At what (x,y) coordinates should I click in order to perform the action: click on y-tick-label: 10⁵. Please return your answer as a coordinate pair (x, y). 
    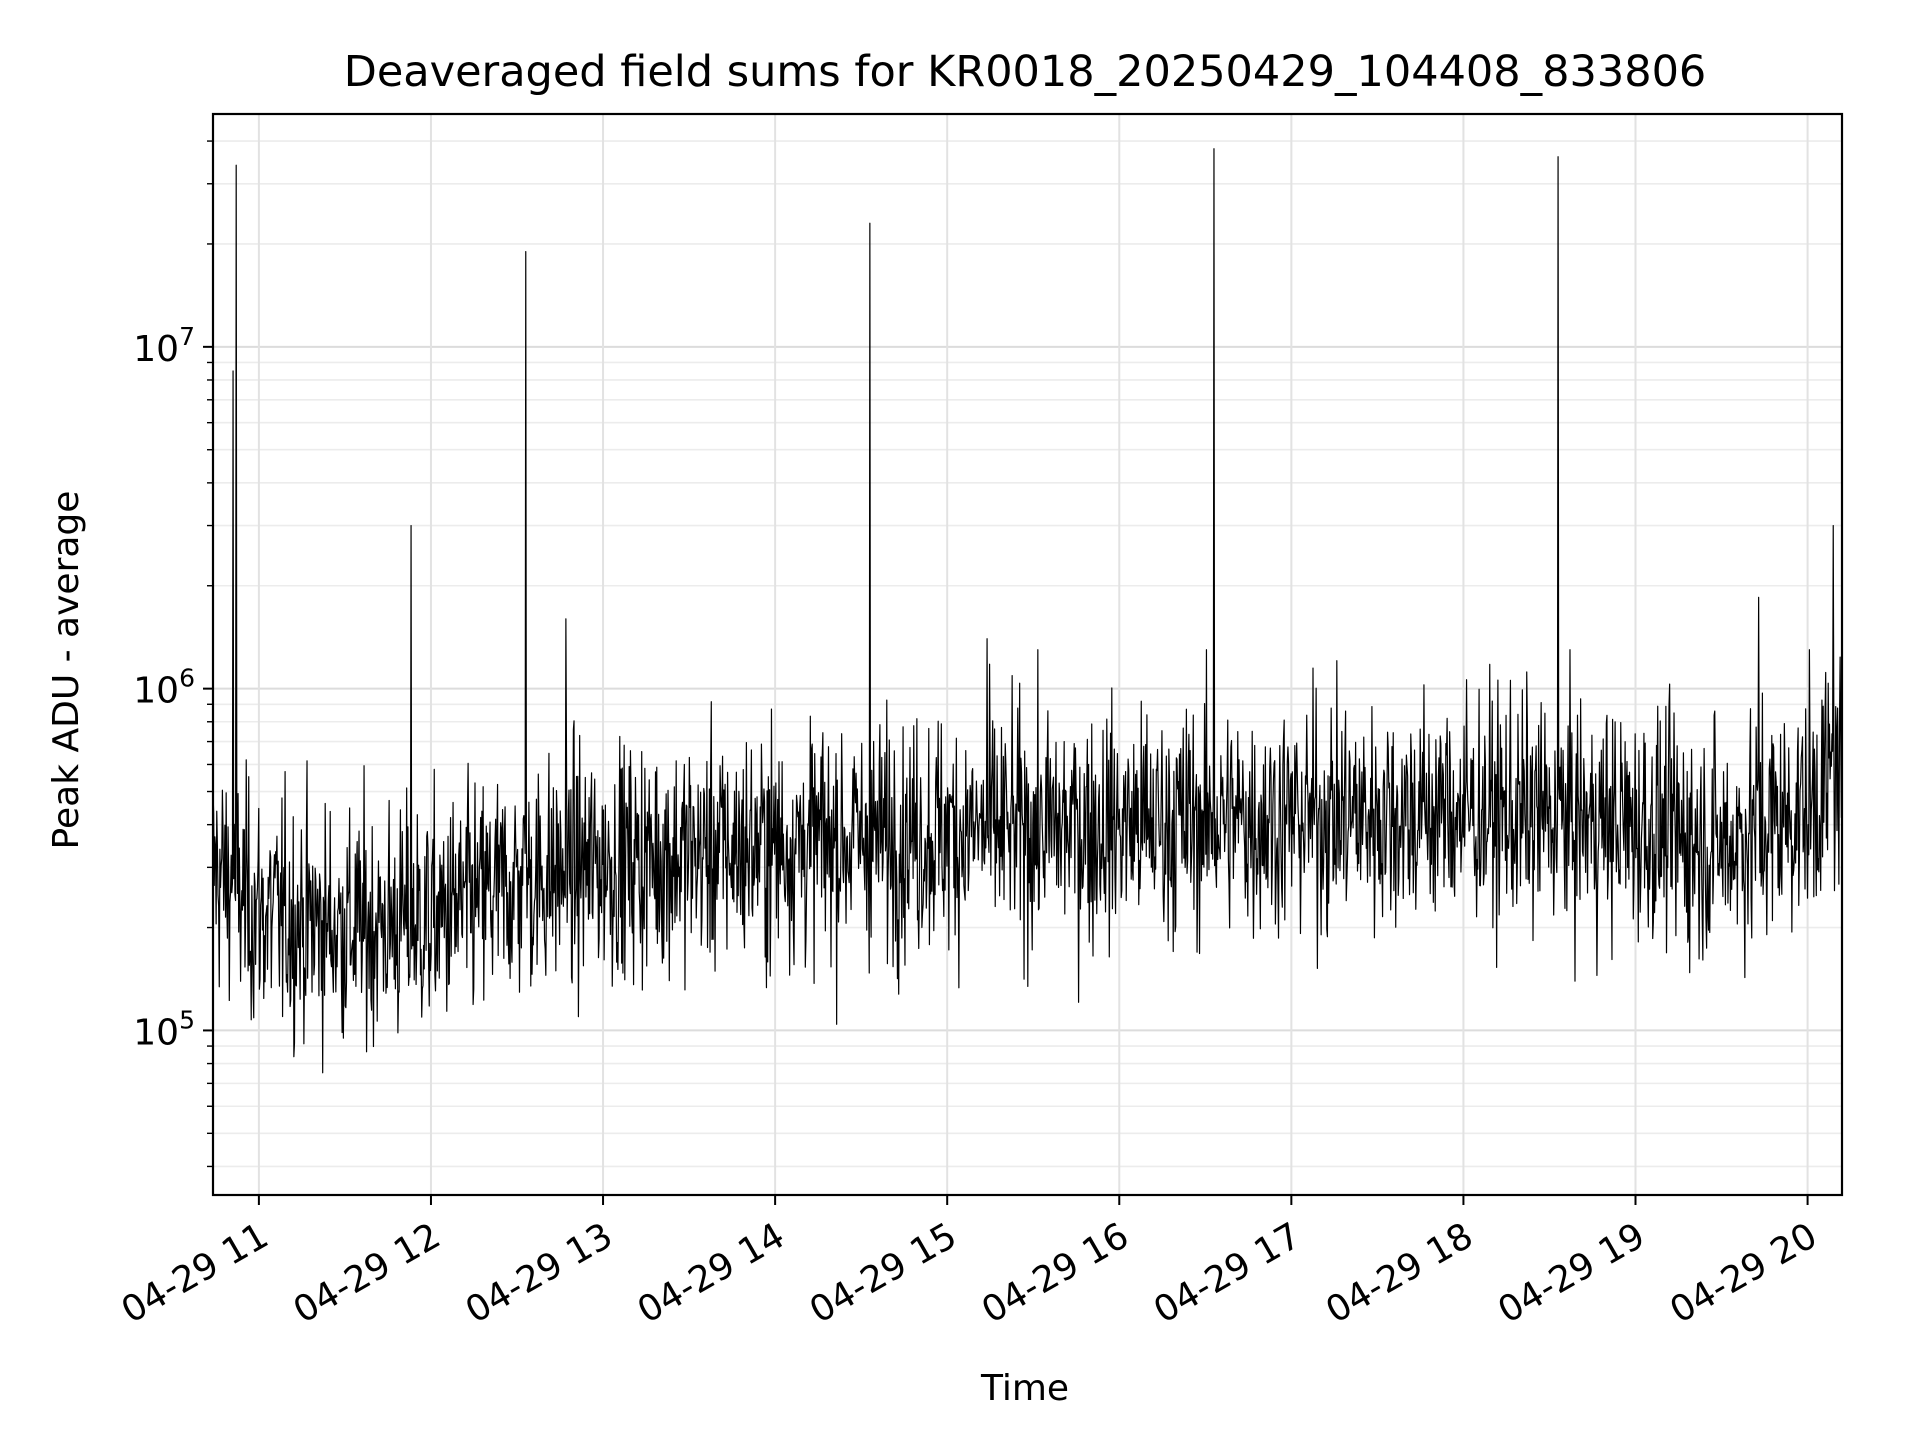
    Looking at the image, I should click on (164, 1029).